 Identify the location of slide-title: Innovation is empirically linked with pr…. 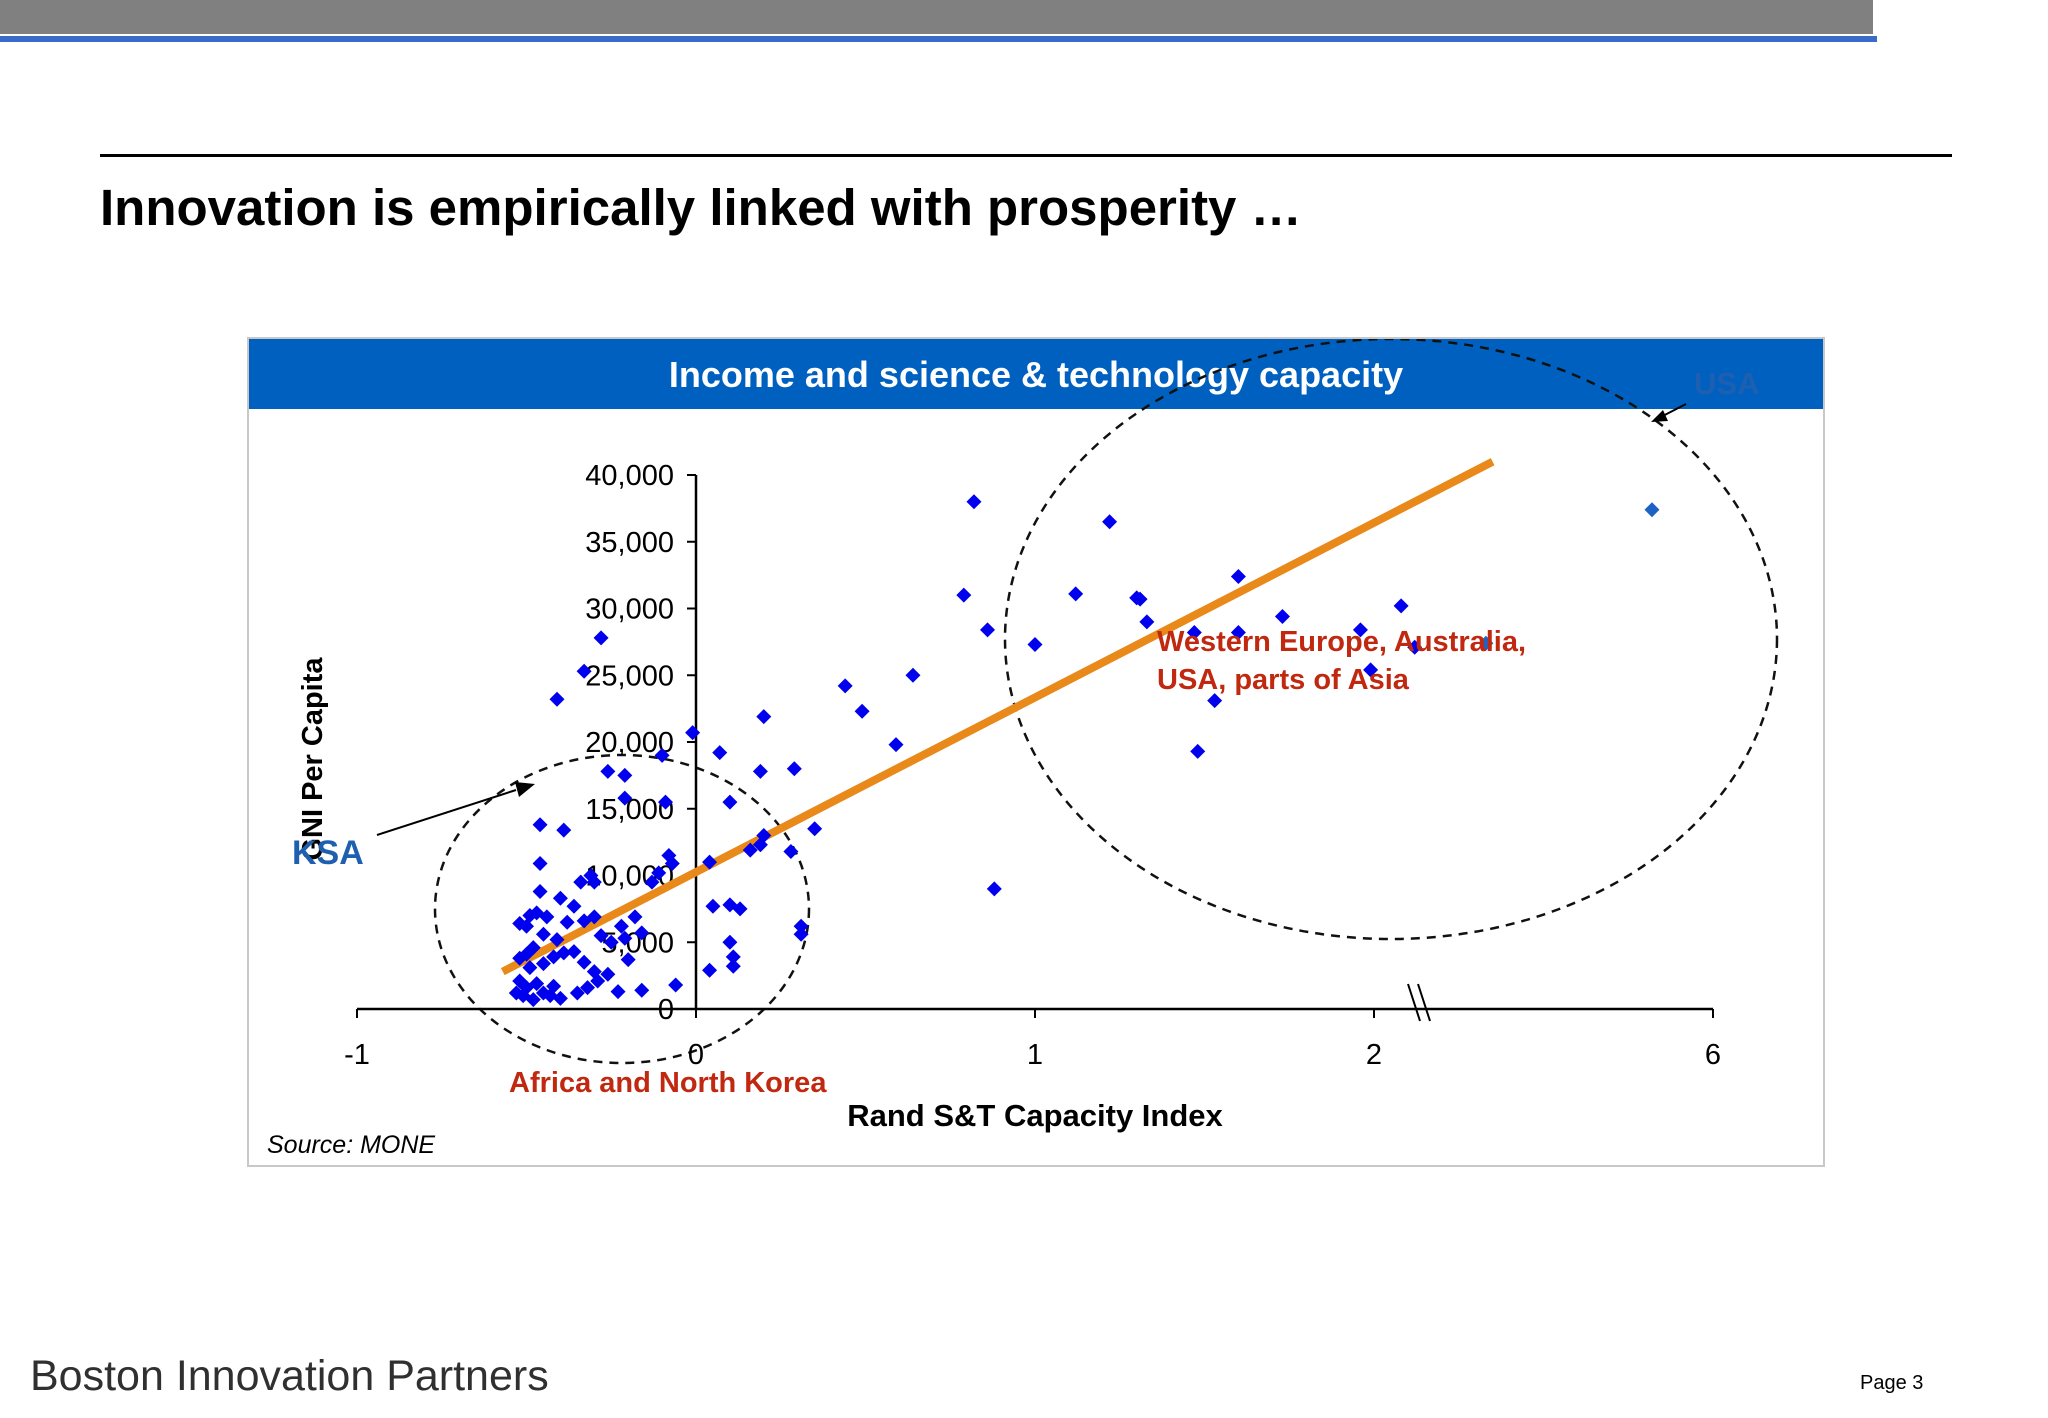
(701, 207).